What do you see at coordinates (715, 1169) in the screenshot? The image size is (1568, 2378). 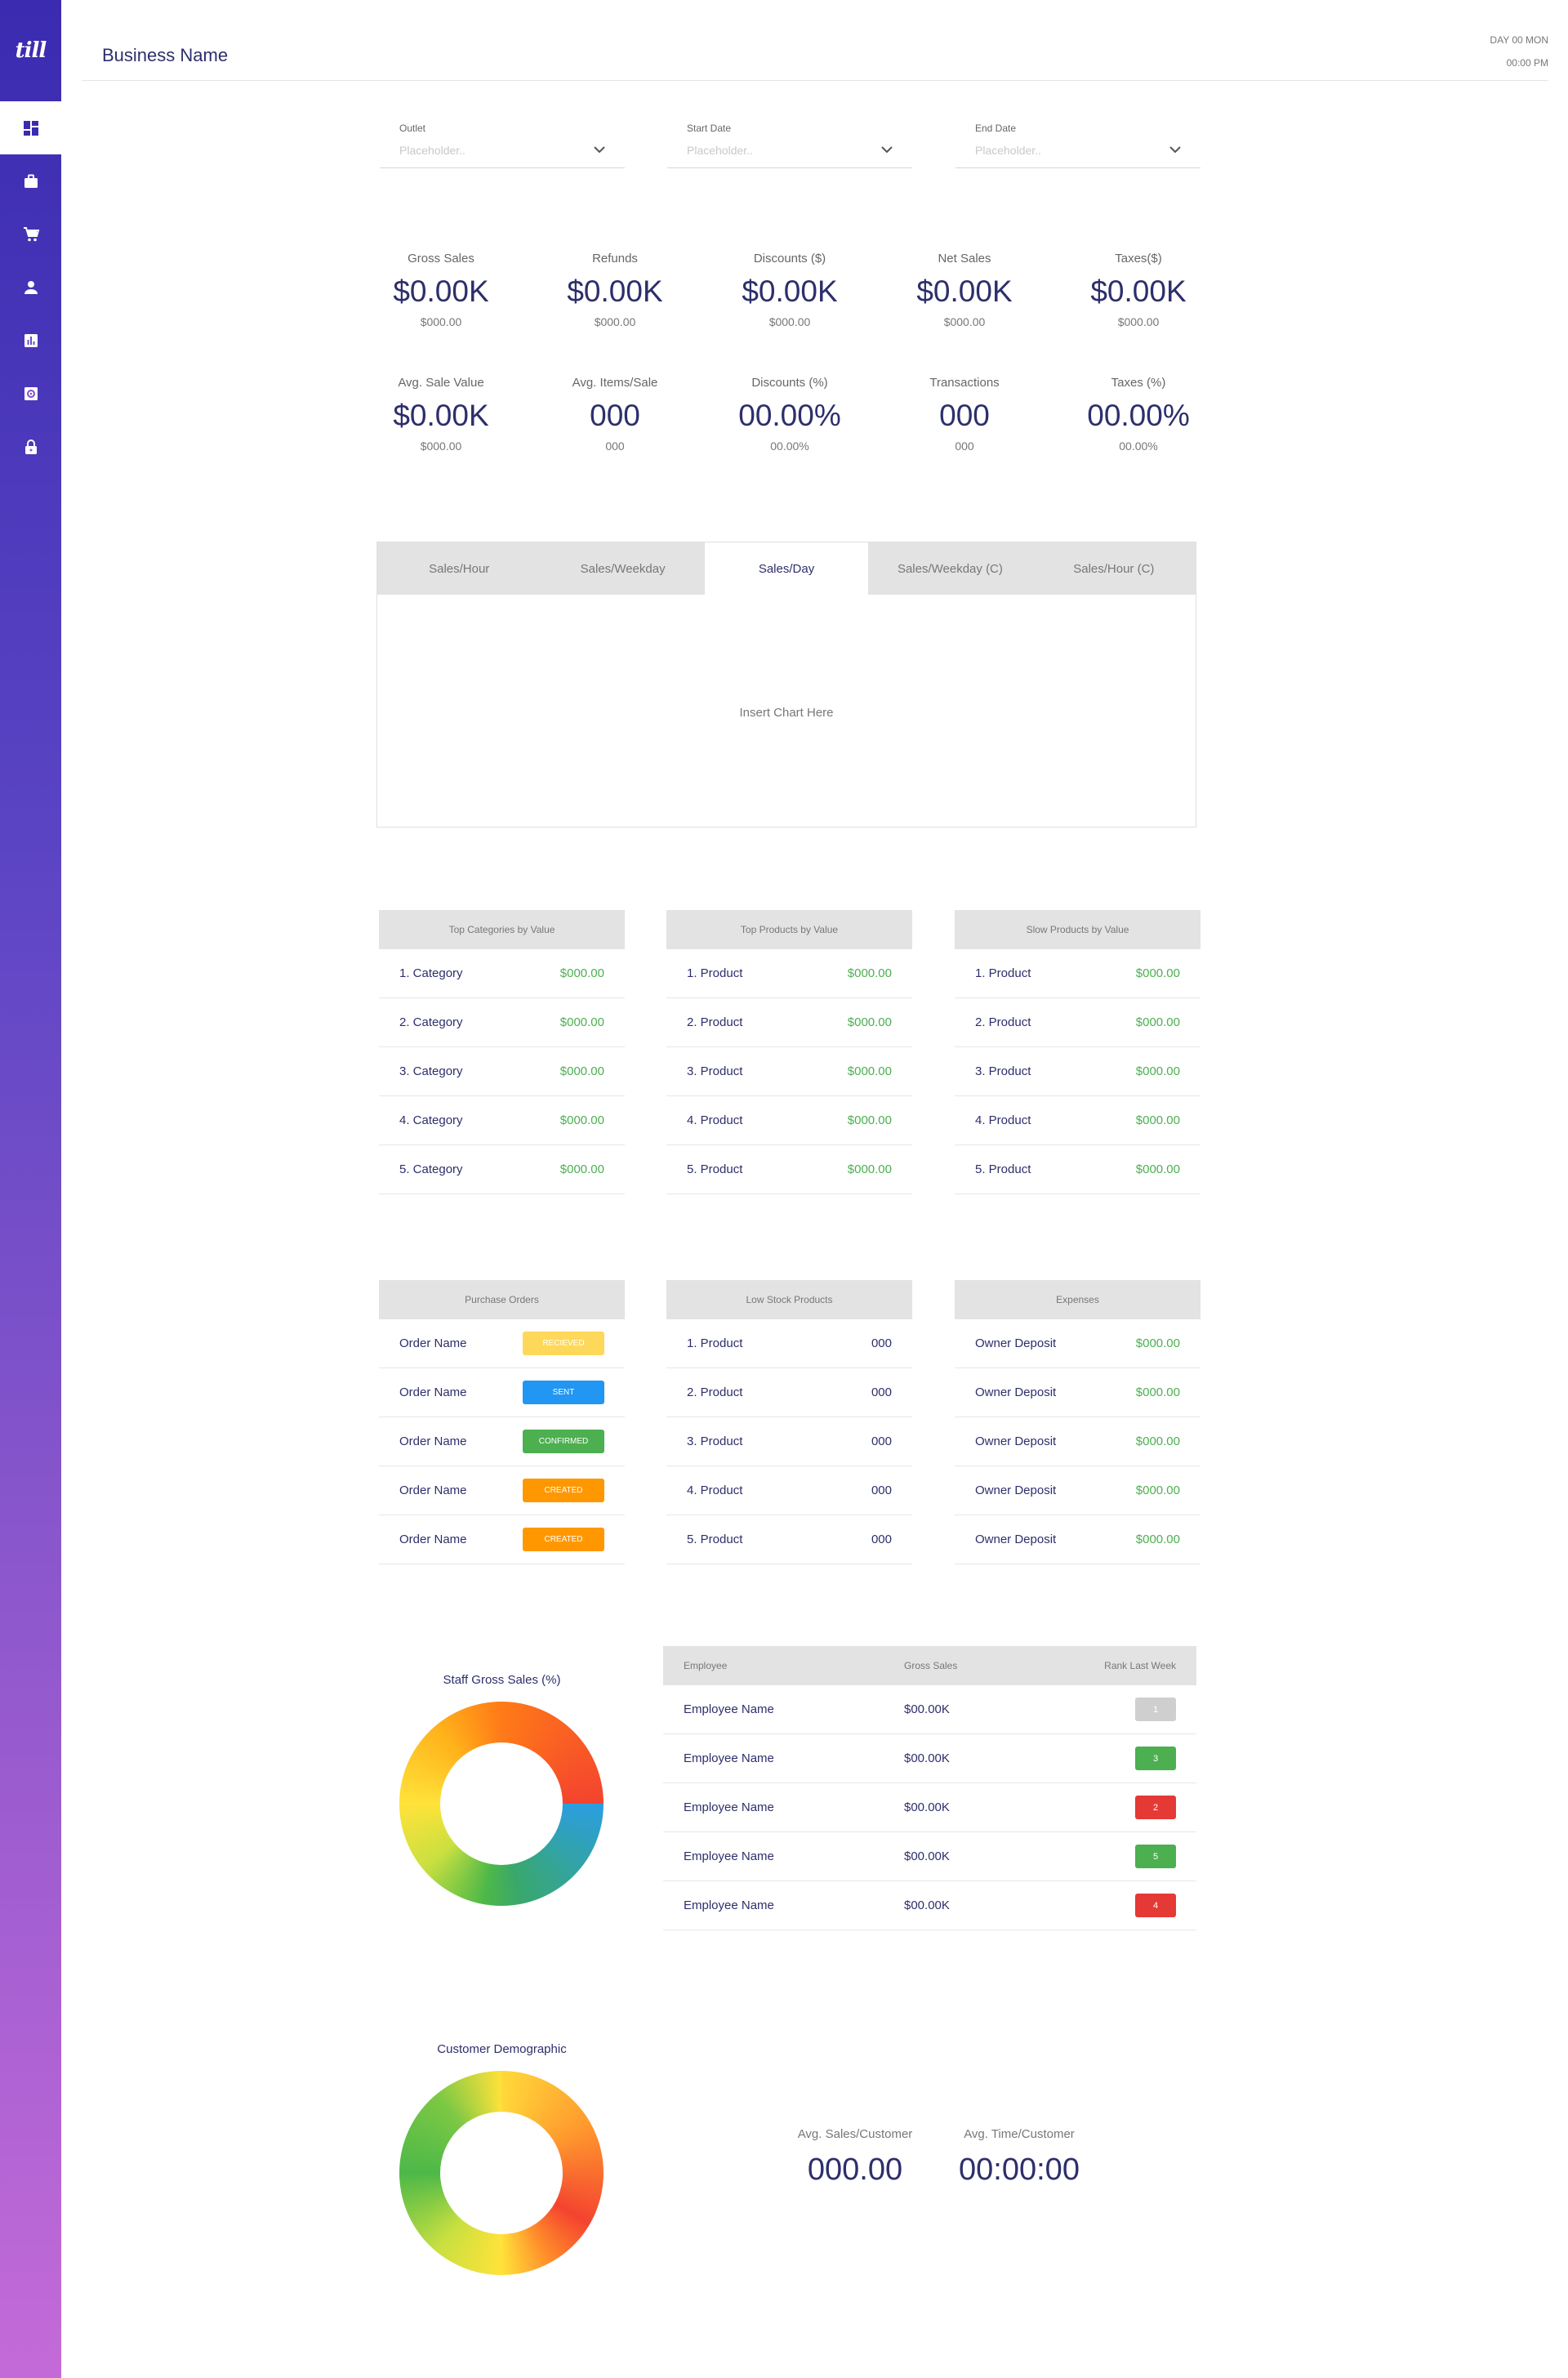 I see `item-name: 5. Product` at bounding box center [715, 1169].